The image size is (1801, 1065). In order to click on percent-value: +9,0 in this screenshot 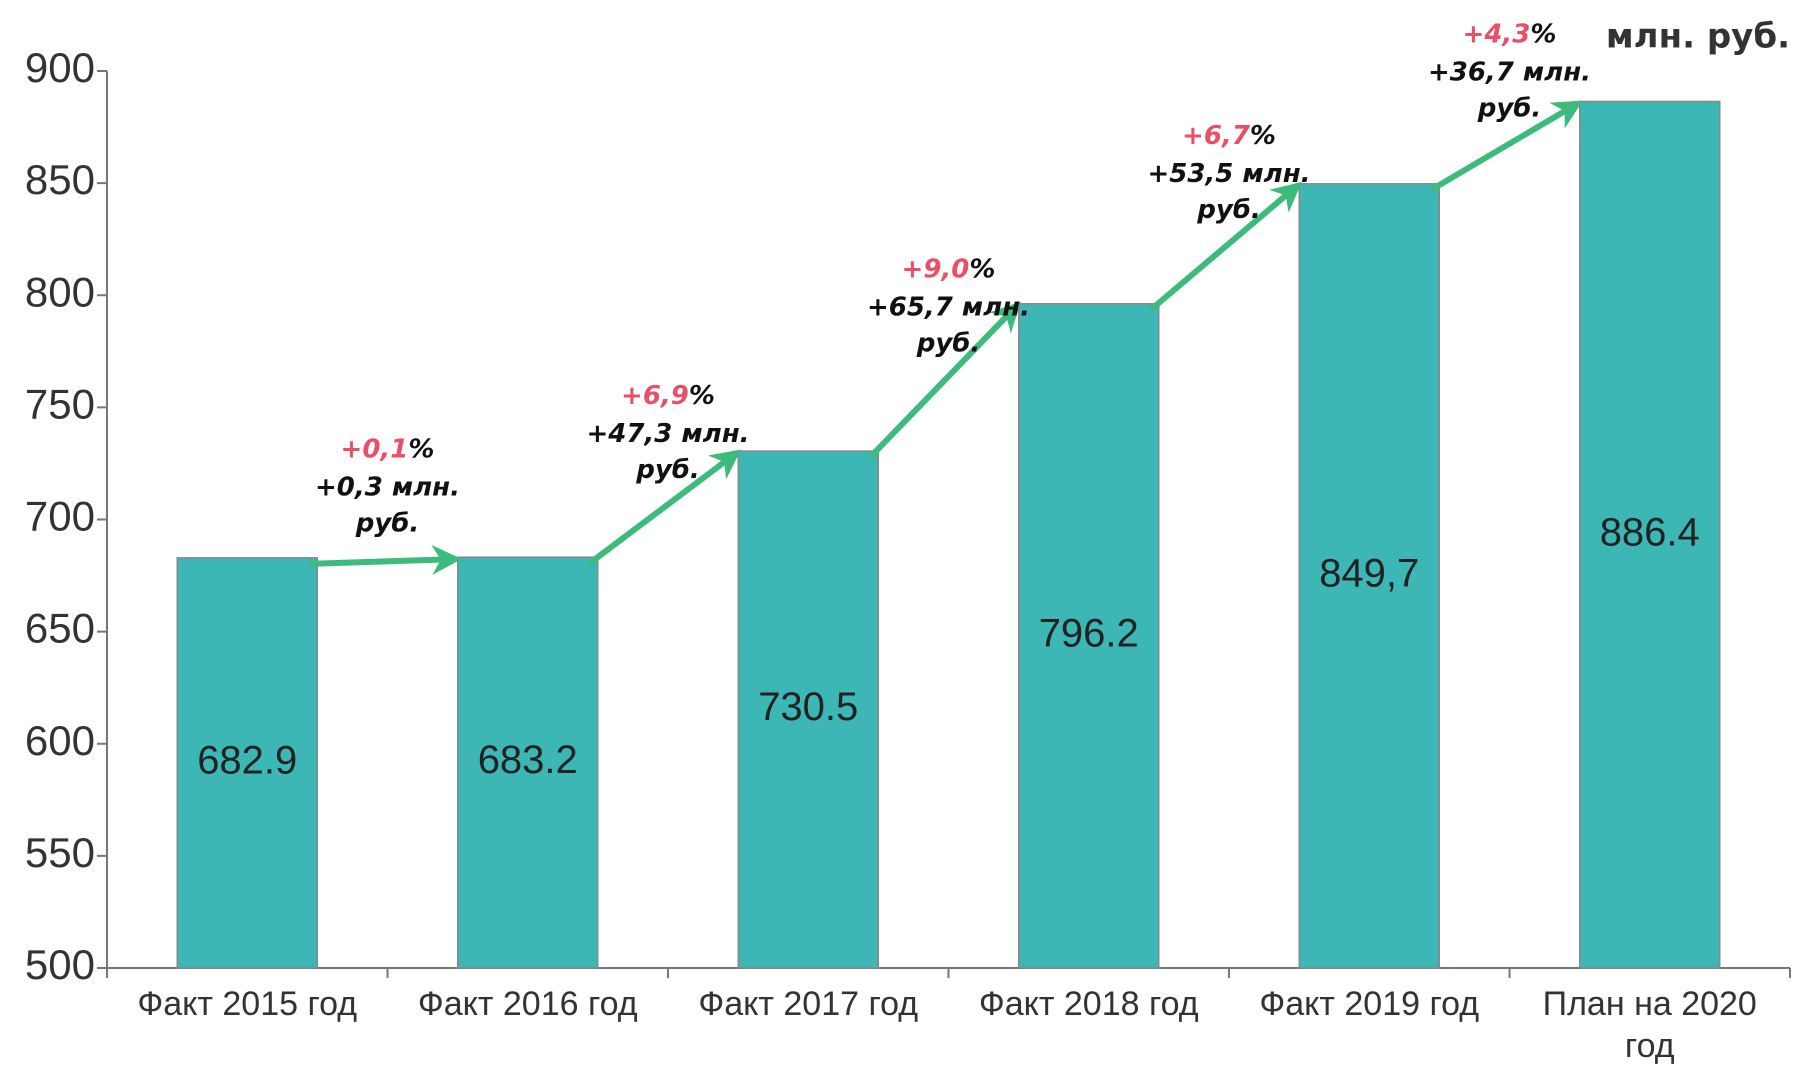, I will do `click(936, 269)`.